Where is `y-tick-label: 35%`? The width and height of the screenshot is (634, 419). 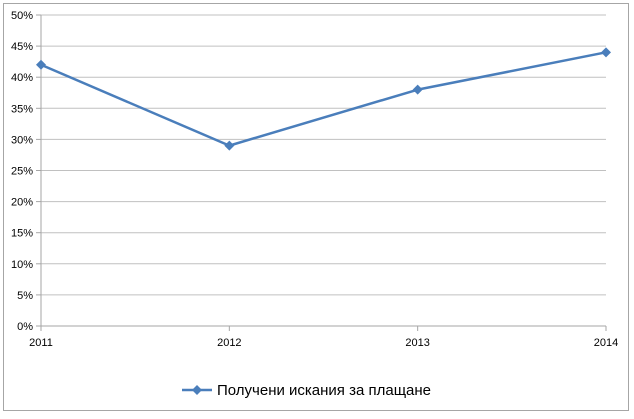 y-tick-label: 35% is located at coordinates (22, 109).